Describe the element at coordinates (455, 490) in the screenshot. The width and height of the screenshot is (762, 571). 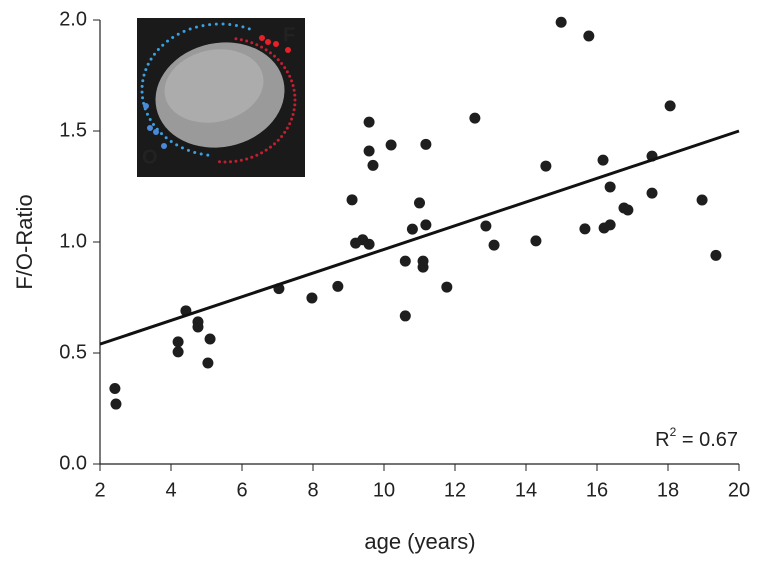
I see `x-tick-label: 12` at that location.